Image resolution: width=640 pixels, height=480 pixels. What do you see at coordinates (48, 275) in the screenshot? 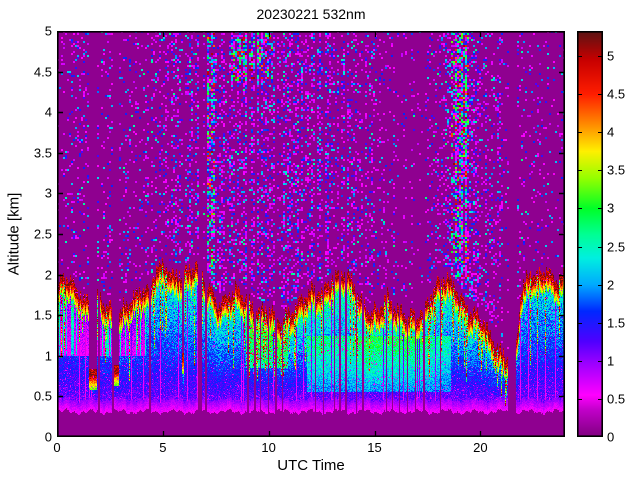
I see `ytick-label: 2` at bounding box center [48, 275].